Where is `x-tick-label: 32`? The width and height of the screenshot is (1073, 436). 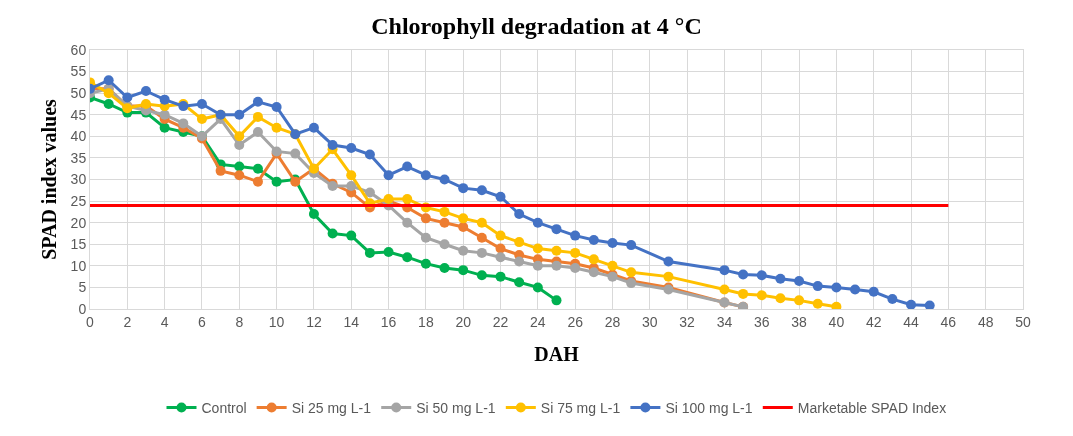
x-tick-label: 32 is located at coordinates (687, 321).